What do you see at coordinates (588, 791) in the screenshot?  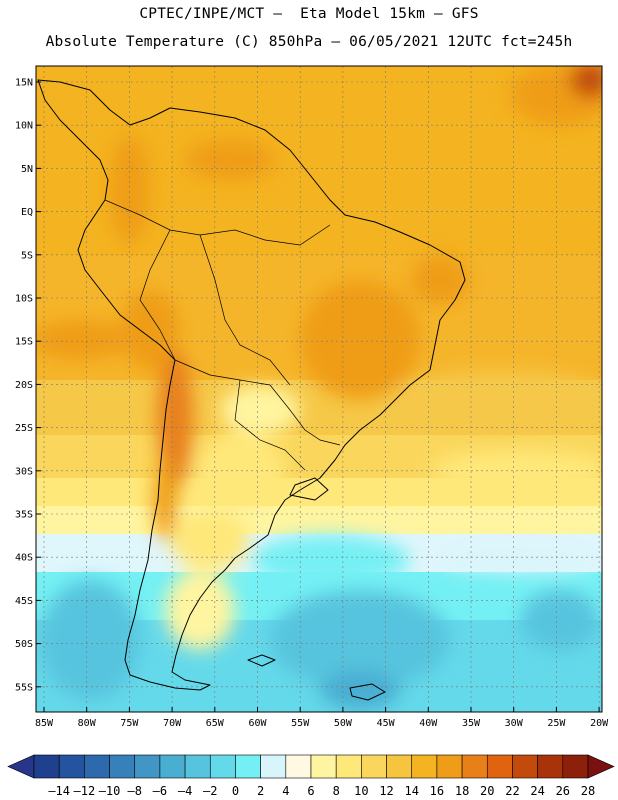 I see `colorbar-label: 28` at bounding box center [588, 791].